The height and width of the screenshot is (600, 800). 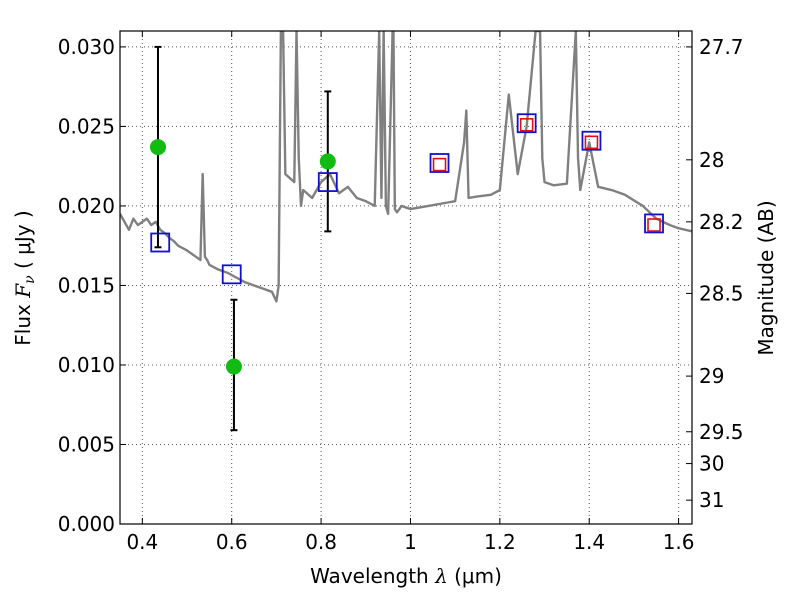 What do you see at coordinates (86, 126) in the screenshot?
I see `y-tick-label: 0.025` at bounding box center [86, 126].